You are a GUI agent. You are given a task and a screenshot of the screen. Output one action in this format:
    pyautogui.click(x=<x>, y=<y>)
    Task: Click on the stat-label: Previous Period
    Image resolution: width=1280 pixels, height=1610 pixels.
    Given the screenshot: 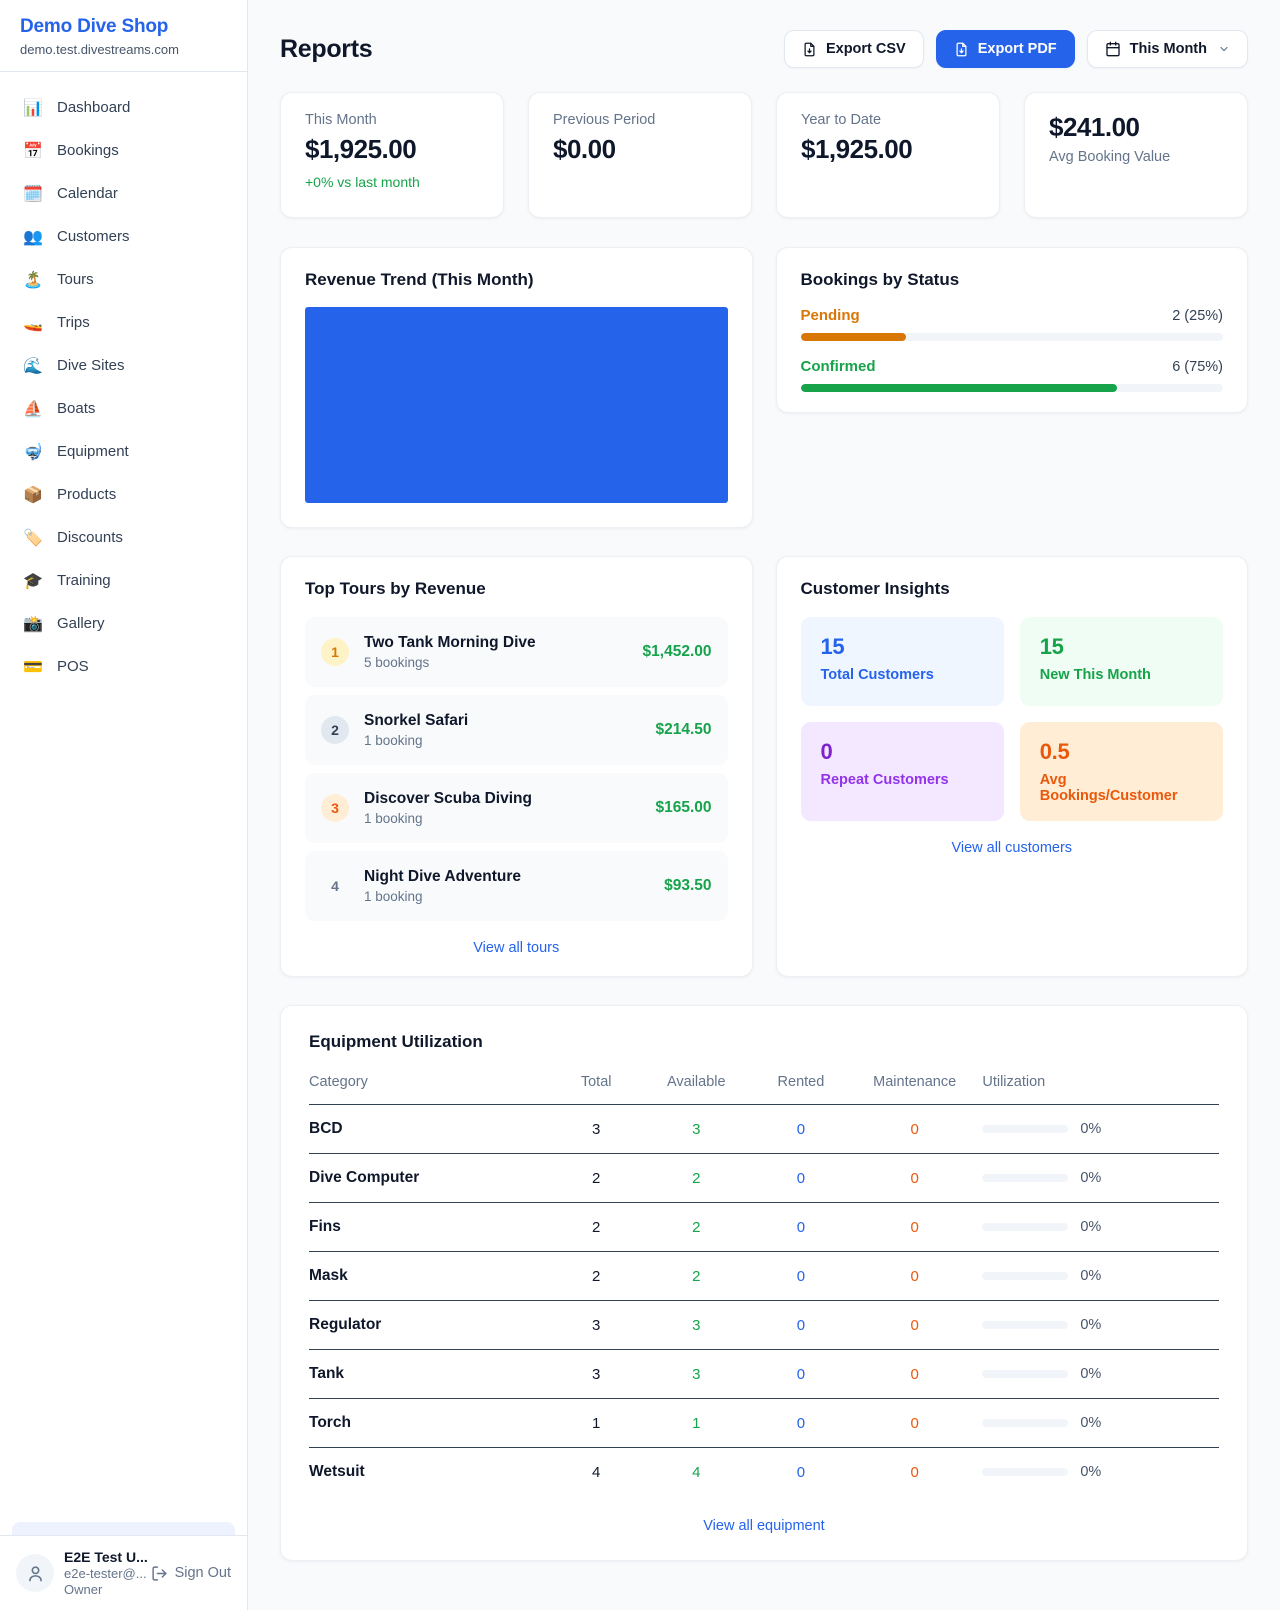 What is the action you would take?
    pyautogui.click(x=604, y=120)
    